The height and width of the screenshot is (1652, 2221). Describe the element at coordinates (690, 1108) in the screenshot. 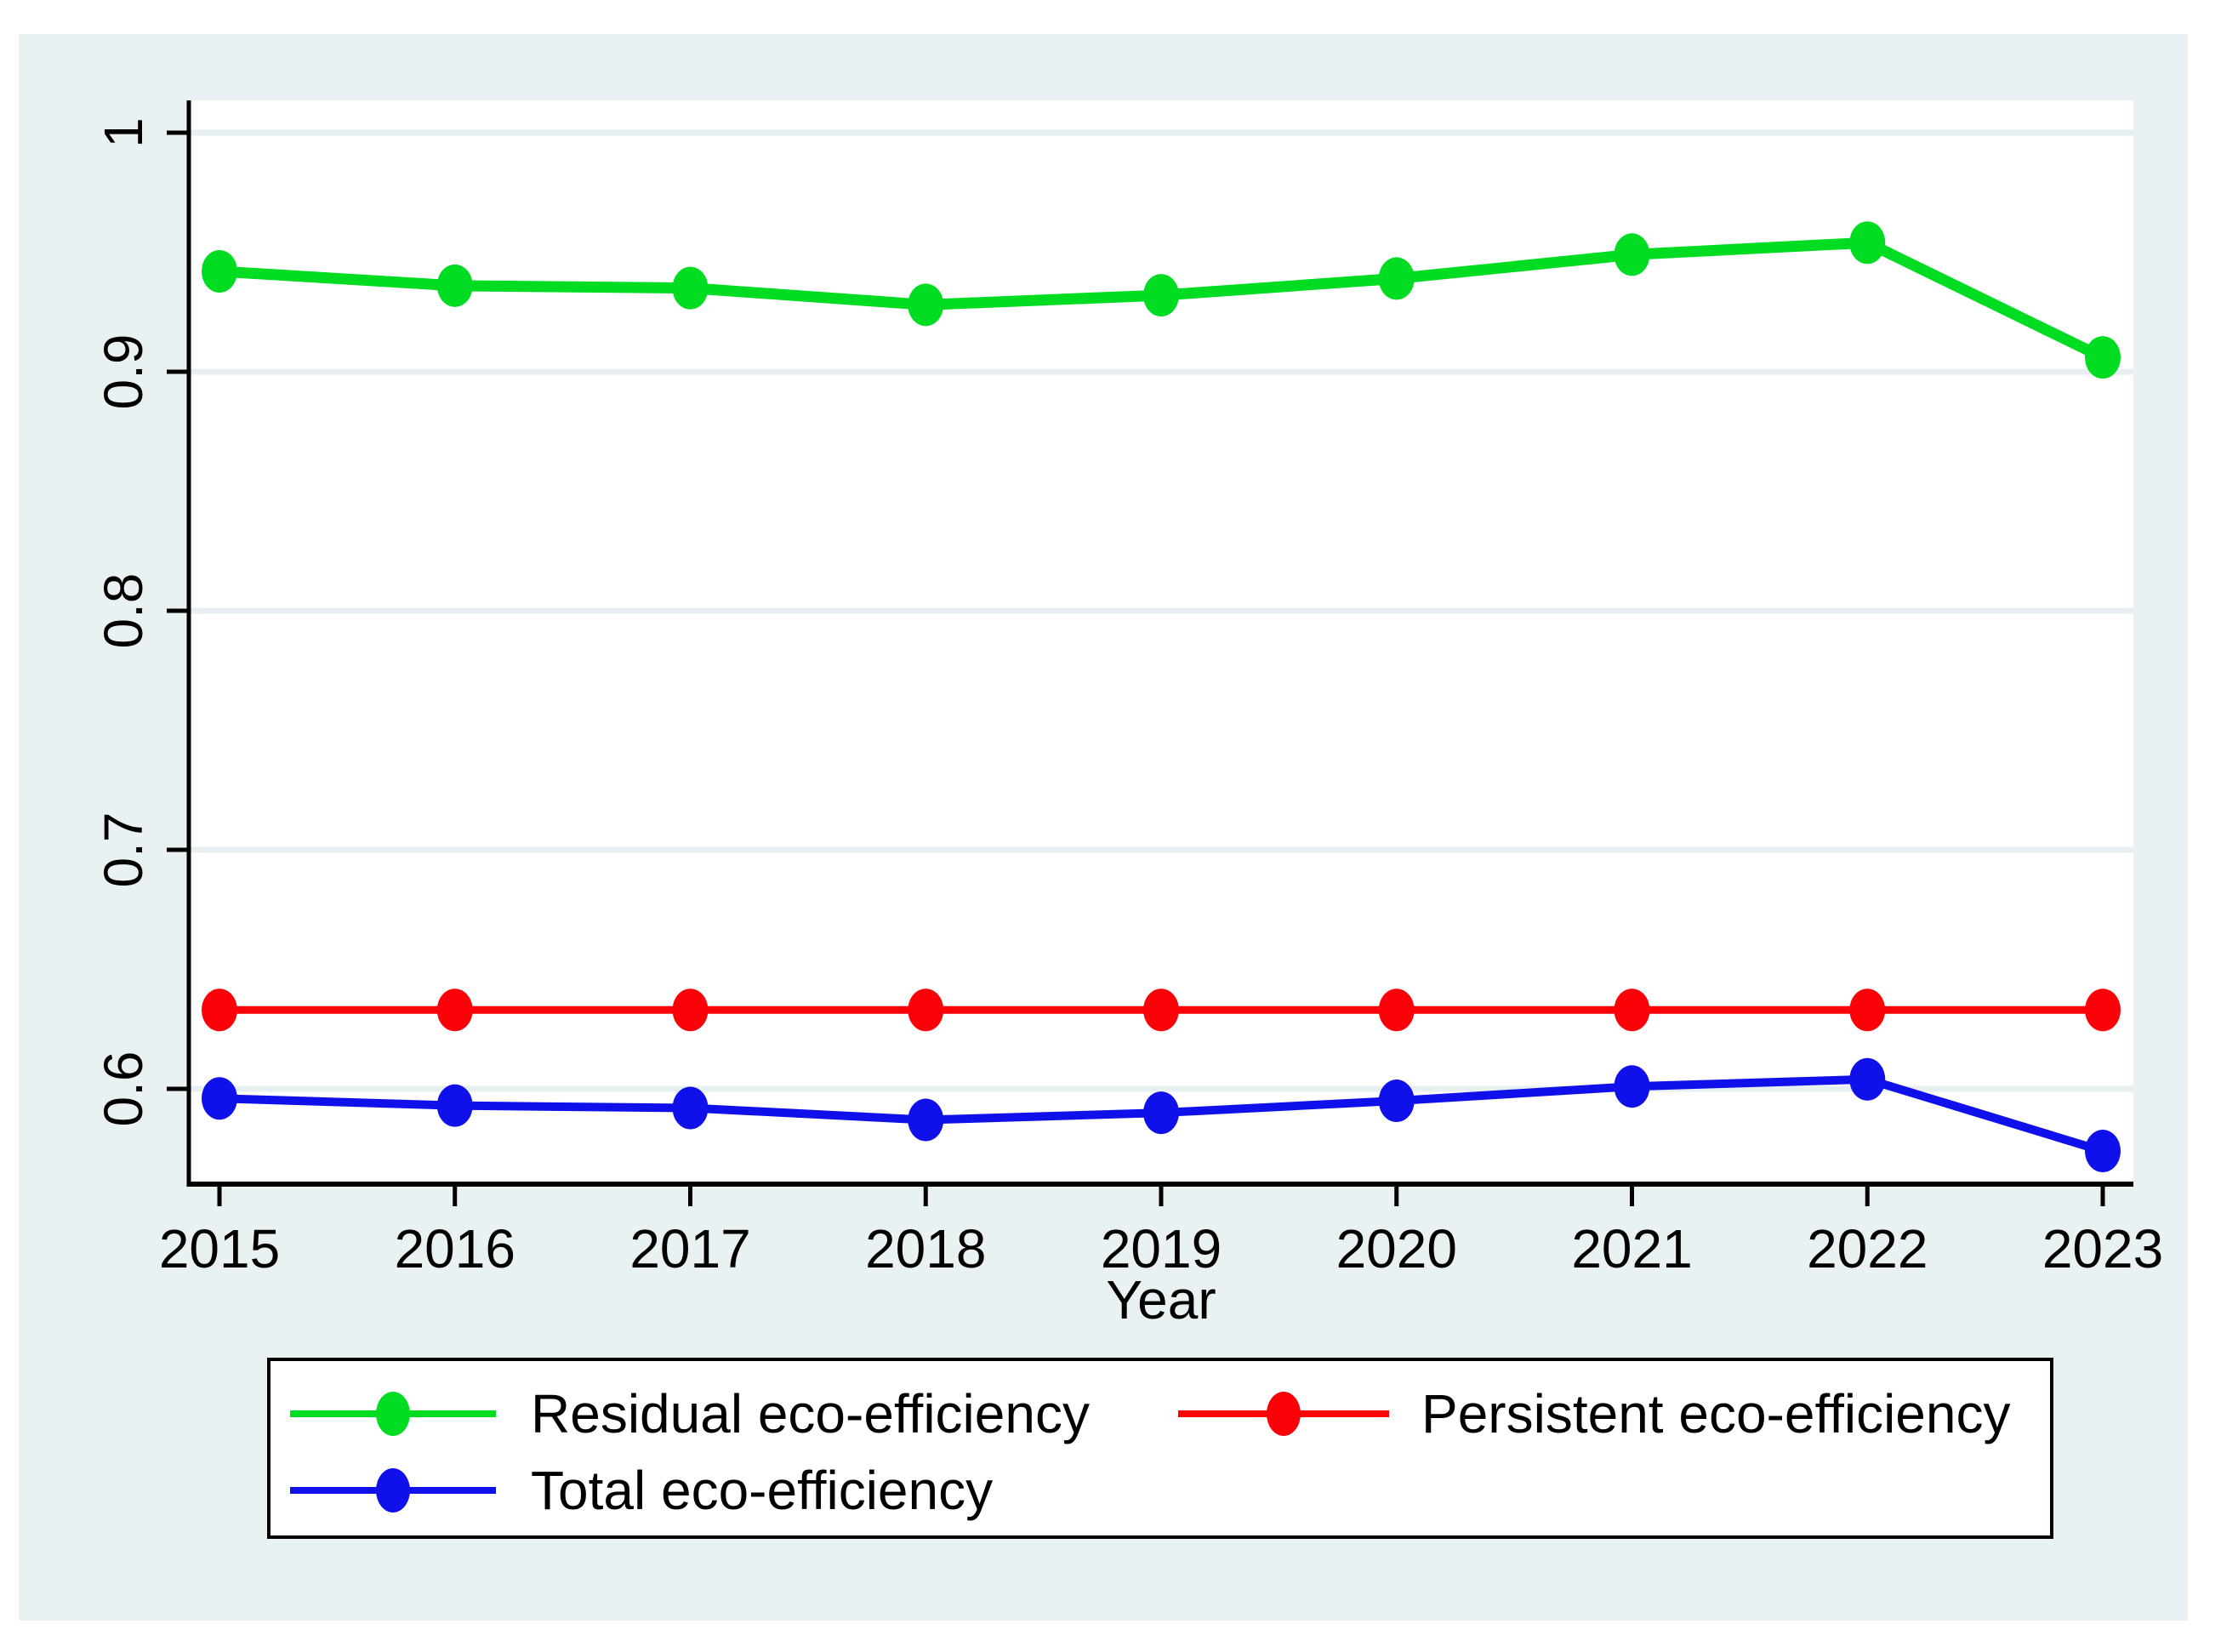

I see `total-eco-efficiency-marker-2017` at that location.